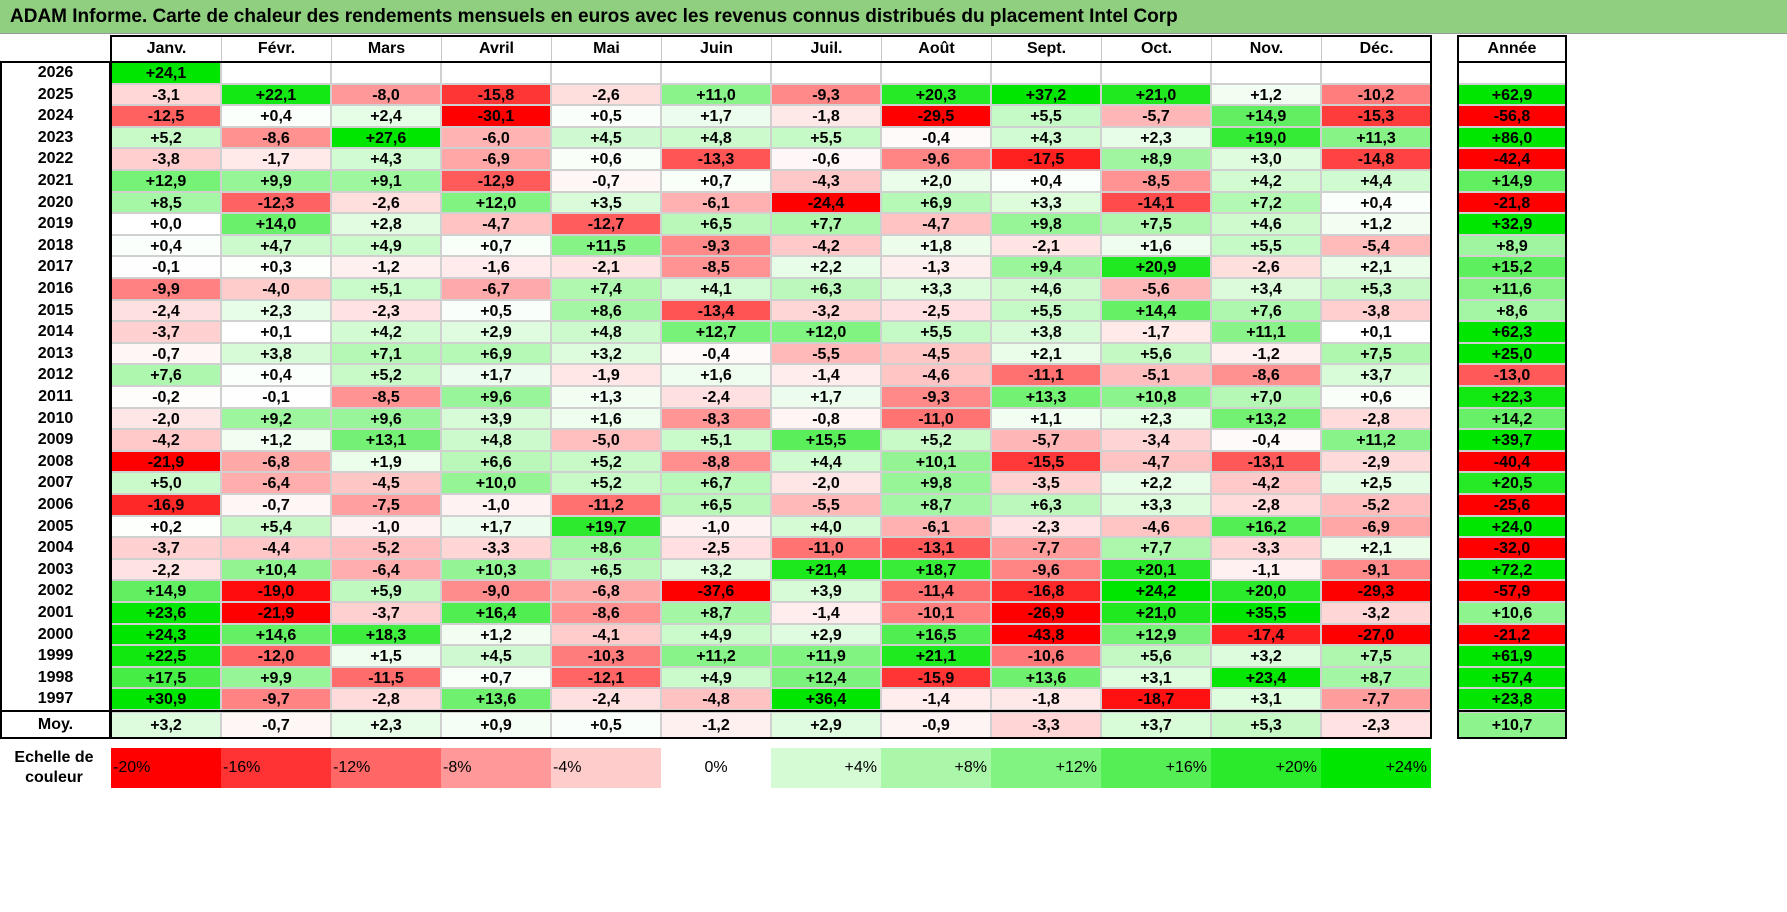 This screenshot has height=912, width=1787. I want to click on heatmap-cell: -30,1, so click(496, 116).